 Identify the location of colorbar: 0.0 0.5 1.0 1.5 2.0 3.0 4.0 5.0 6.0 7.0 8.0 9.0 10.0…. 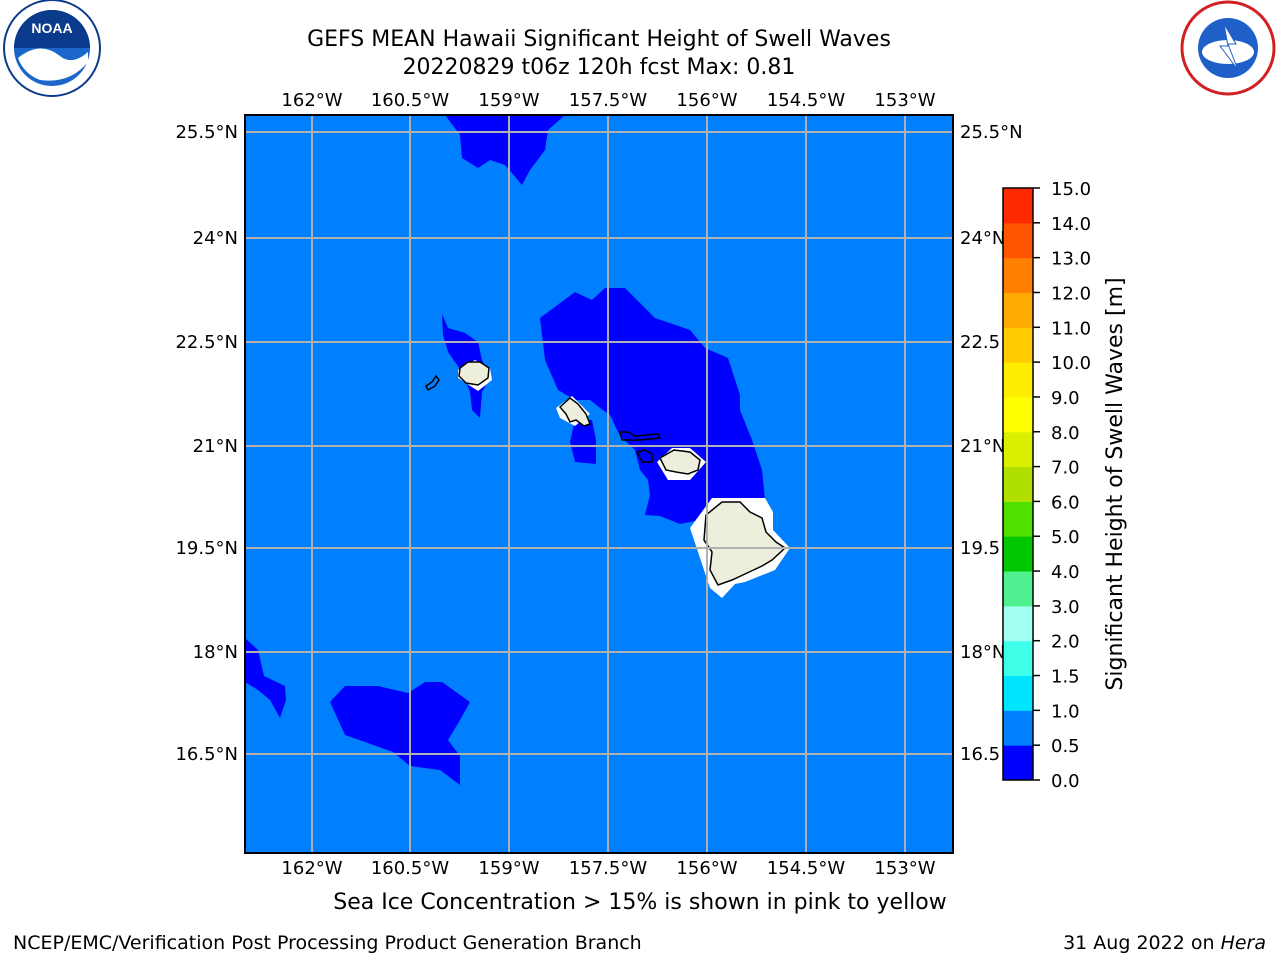
(1065, 485).